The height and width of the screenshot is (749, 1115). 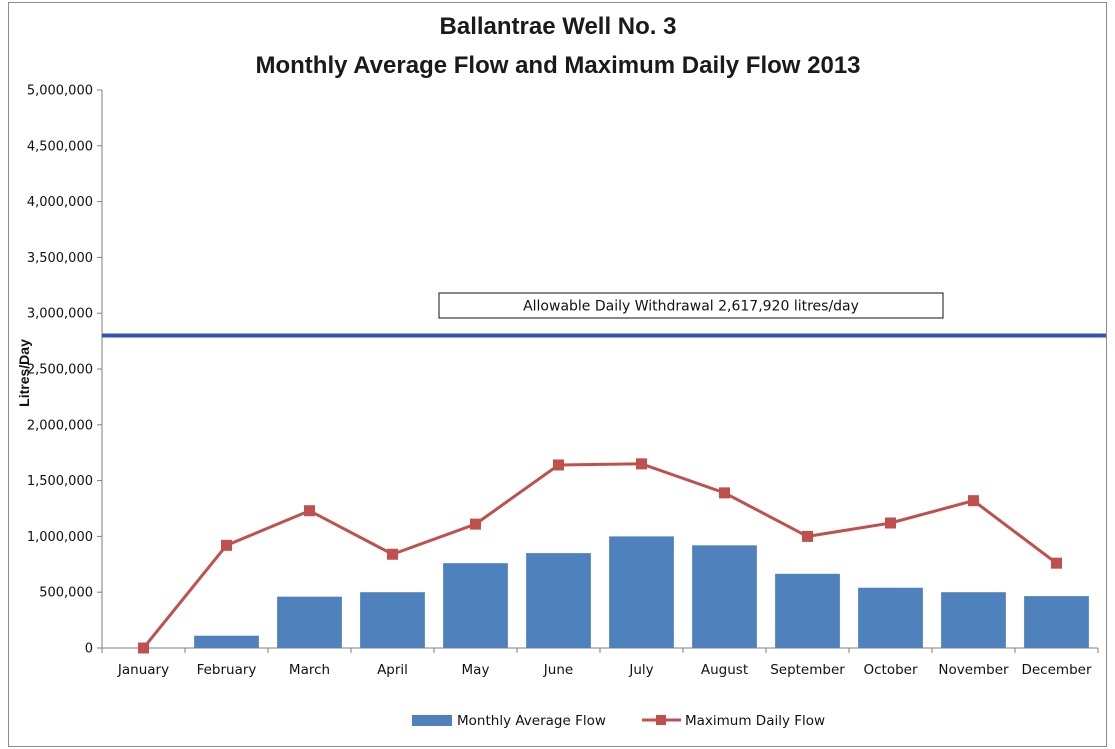 What do you see at coordinates (618, 721) in the screenshot?
I see `chart-legend: Monthly Average Flow Maximum Daily Flow` at bounding box center [618, 721].